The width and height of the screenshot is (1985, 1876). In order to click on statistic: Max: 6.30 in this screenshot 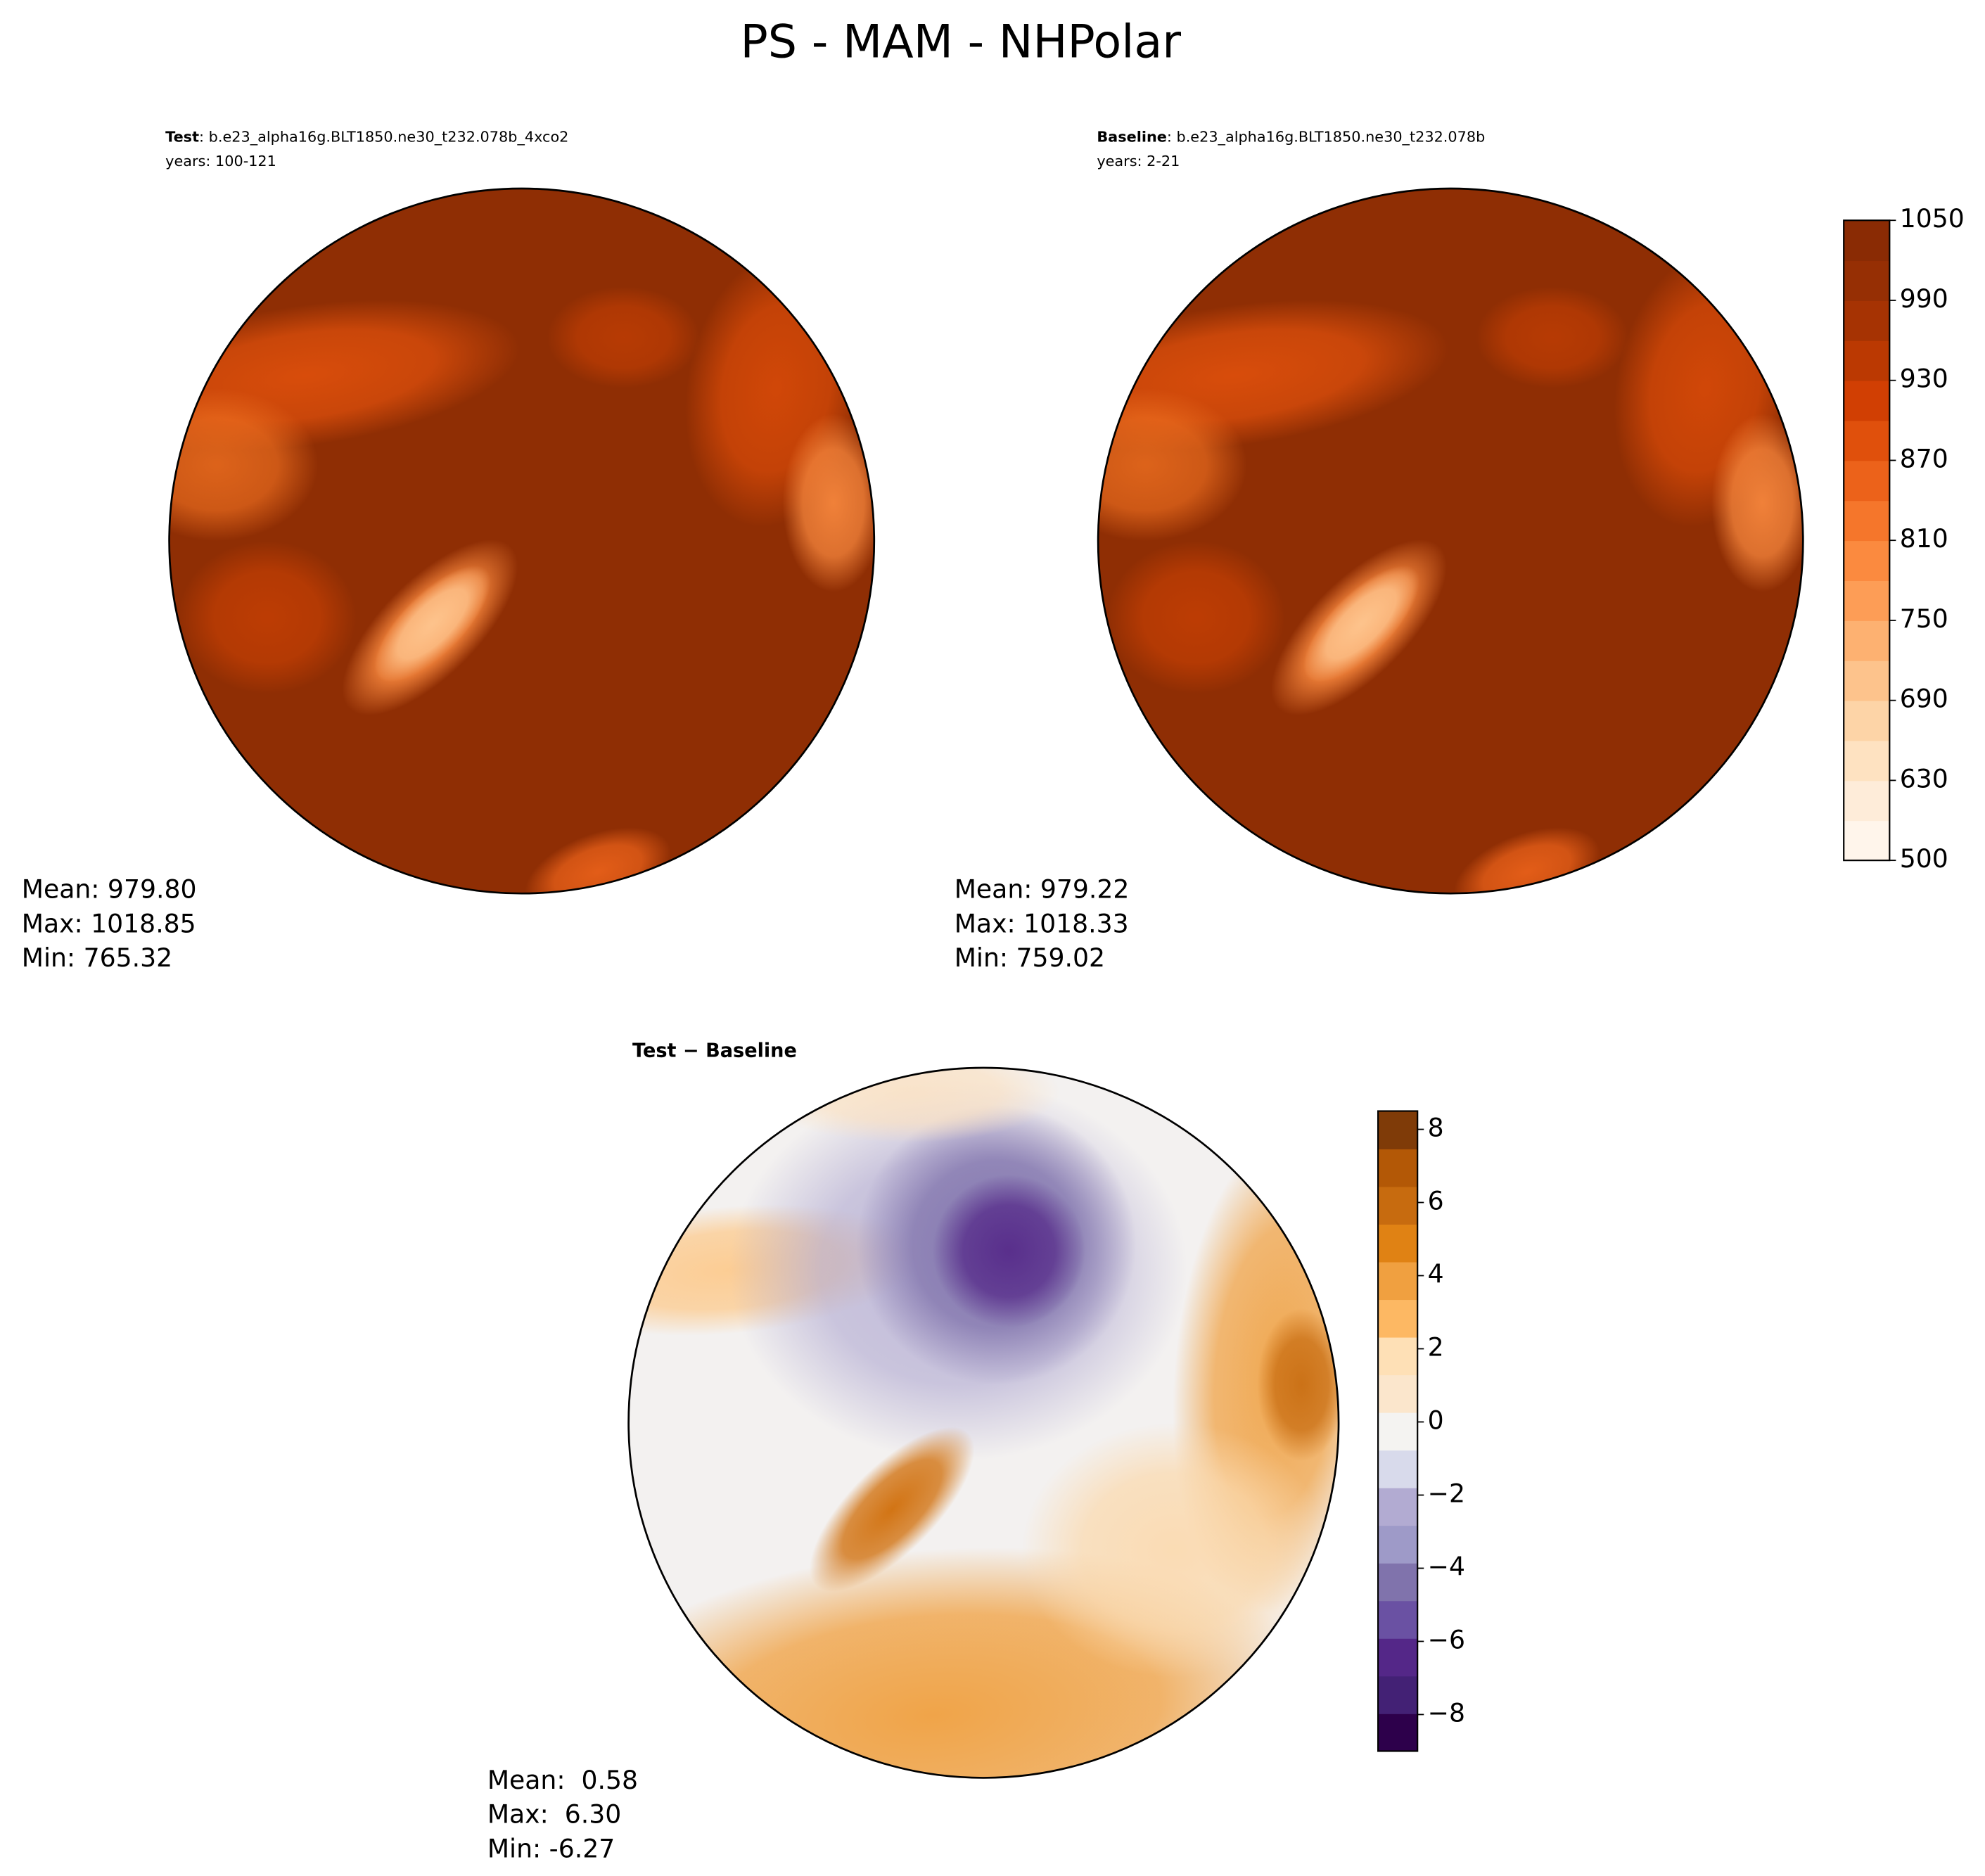, I will do `click(554, 1814)`.